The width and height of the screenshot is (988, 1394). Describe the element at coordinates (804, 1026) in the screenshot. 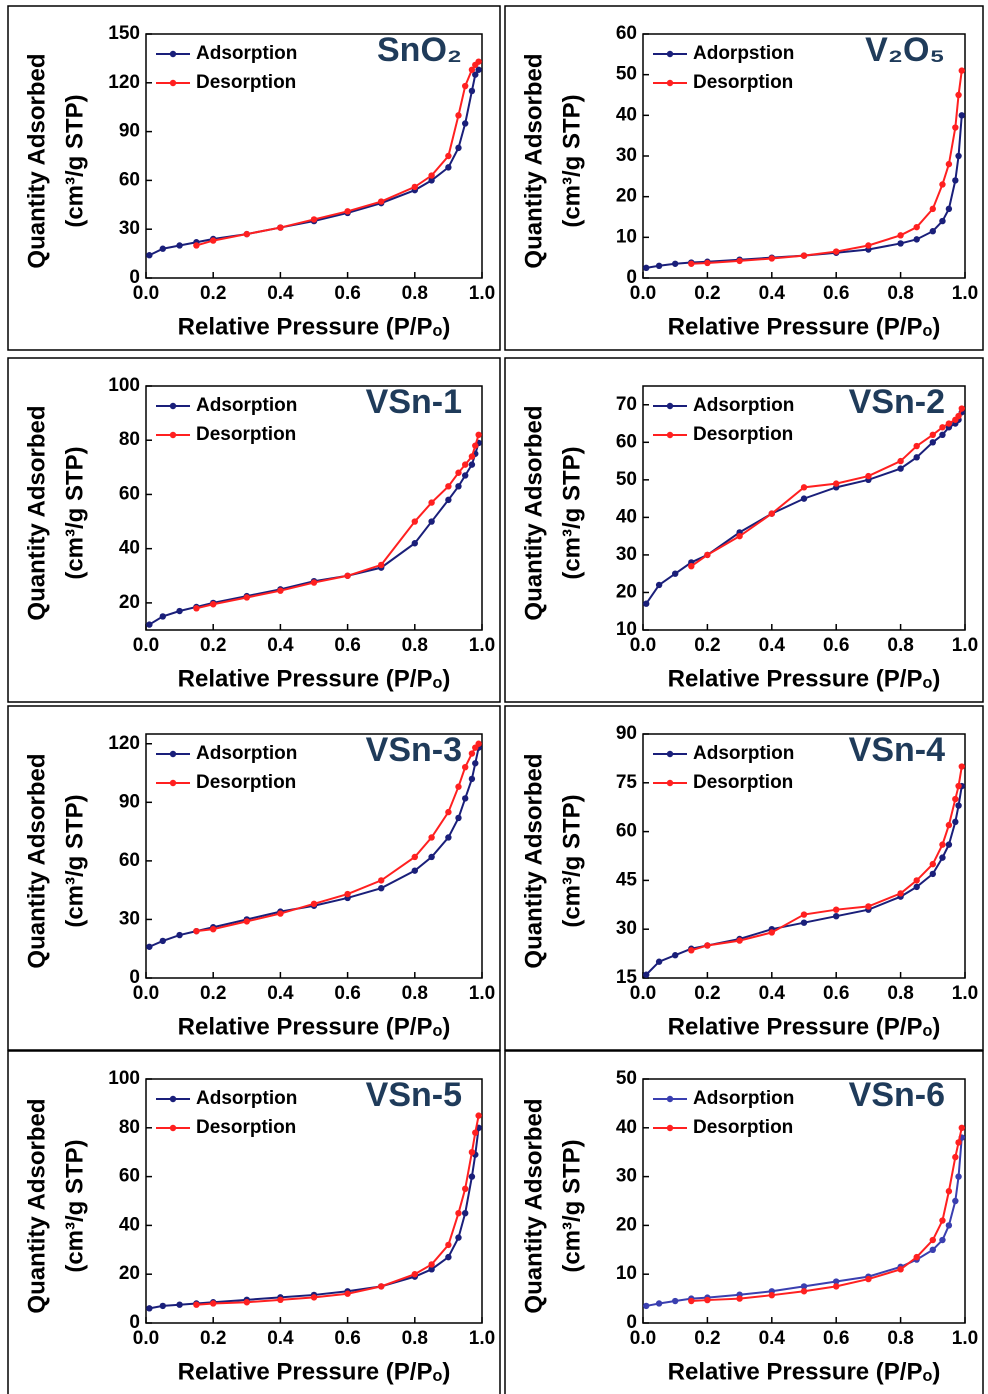

I see `x-axis-label: Relative Pressure (P/Pₒ)` at that location.